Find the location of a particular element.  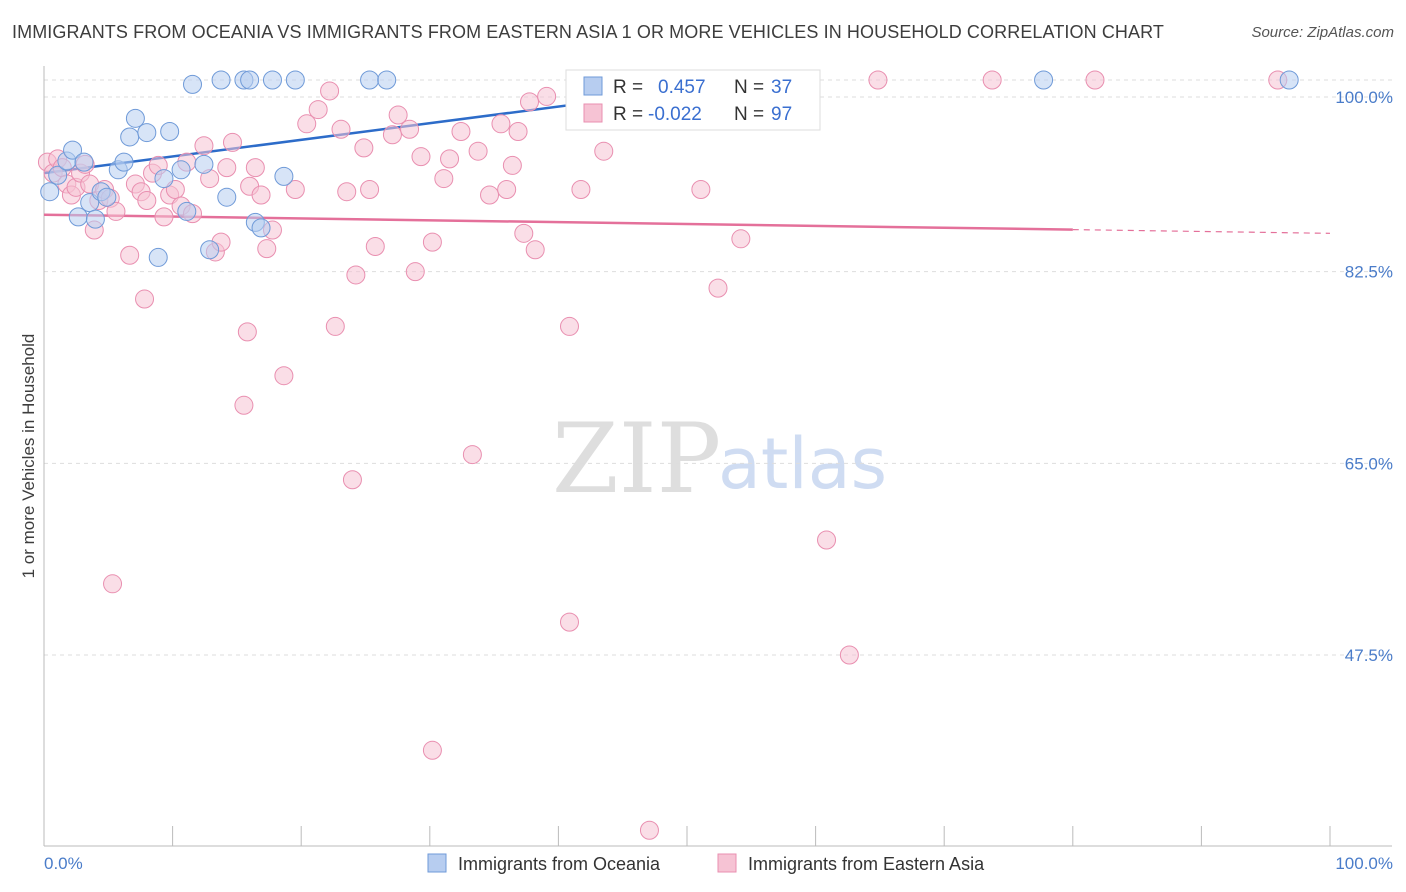

x-tick-label: 0.0% is located at coordinates (63, 863).